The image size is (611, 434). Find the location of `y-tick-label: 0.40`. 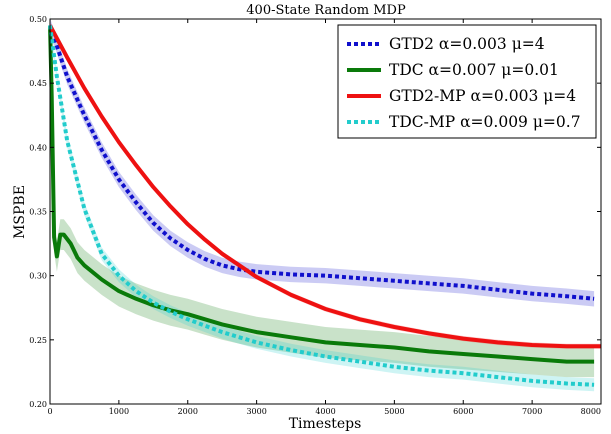

y-tick-label: 0.40 is located at coordinates (38, 147).